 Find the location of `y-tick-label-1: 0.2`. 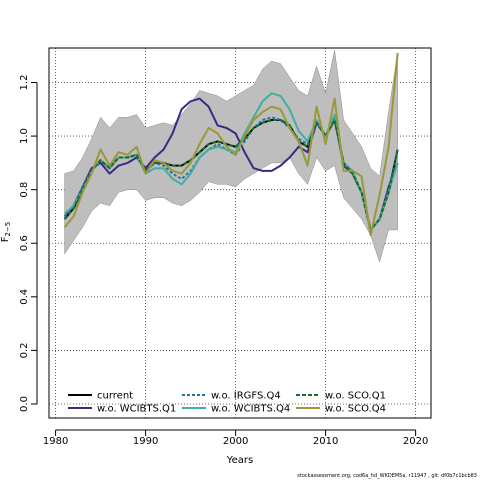

y-tick-label-1: 0.2 is located at coordinates (24, 350).